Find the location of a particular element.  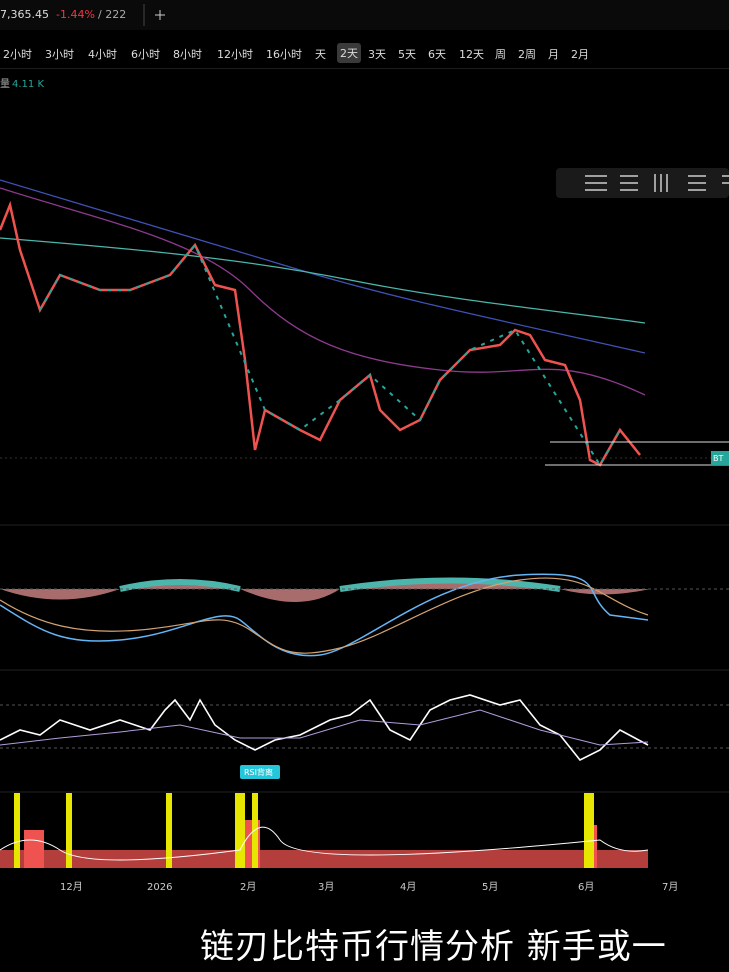

interval-button: 6小时 is located at coordinates (145, 54).